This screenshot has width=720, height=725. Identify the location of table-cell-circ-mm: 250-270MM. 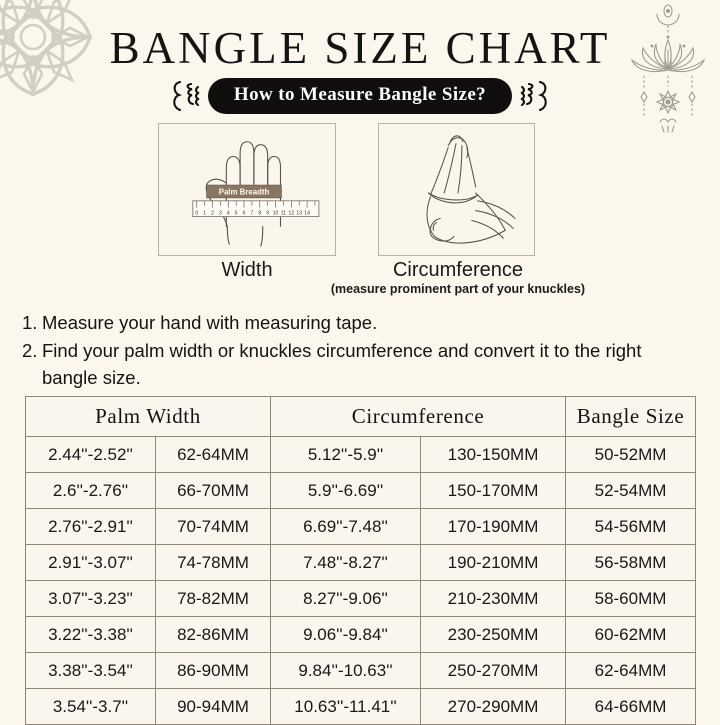
(493, 670).